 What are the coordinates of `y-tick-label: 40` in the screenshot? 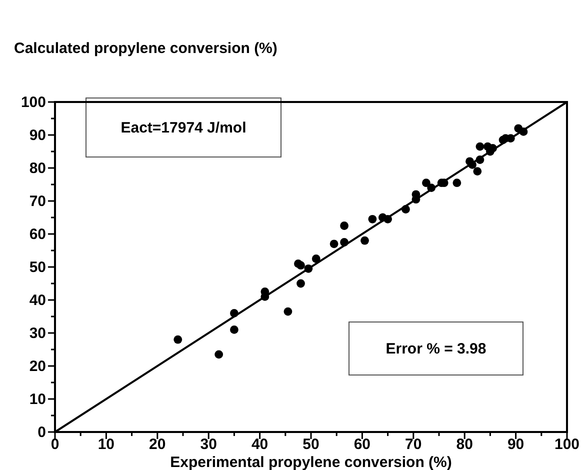 It's located at (37, 300).